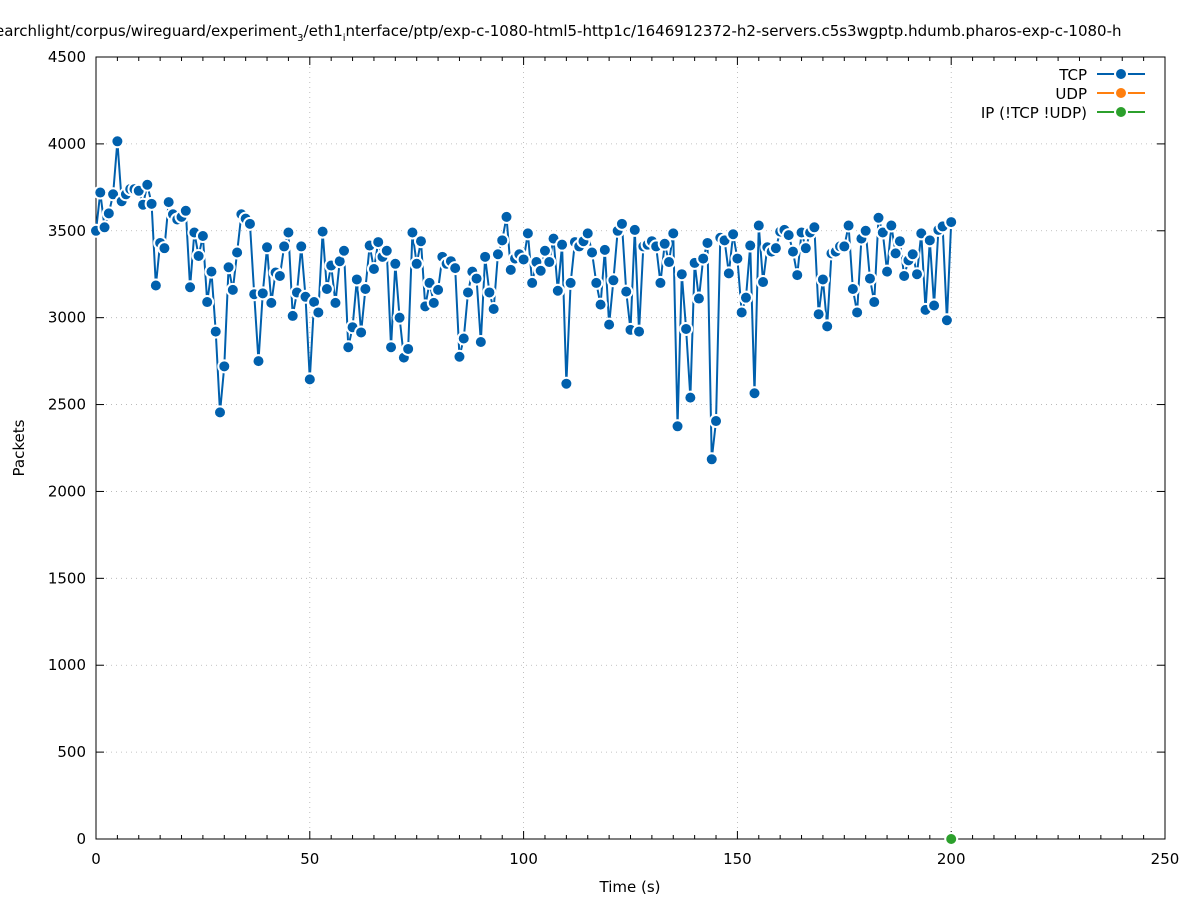  Describe the element at coordinates (630, 887) in the screenshot. I see `x-axis-label: Time (s)` at that location.